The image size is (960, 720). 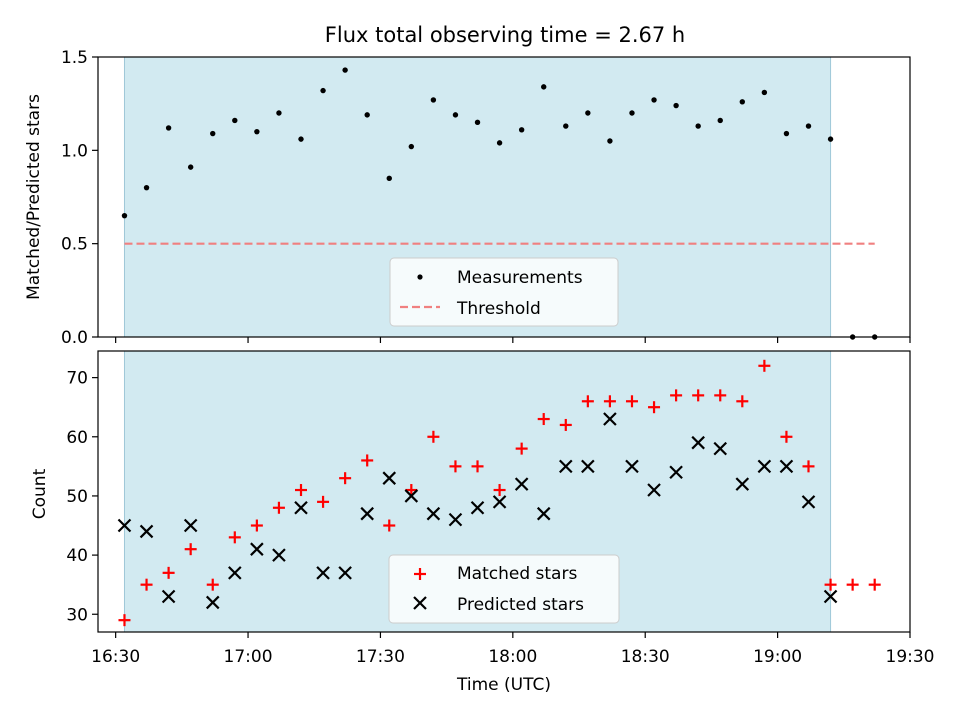 I want to click on x-tick-label: 17:30, so click(x=380, y=657).